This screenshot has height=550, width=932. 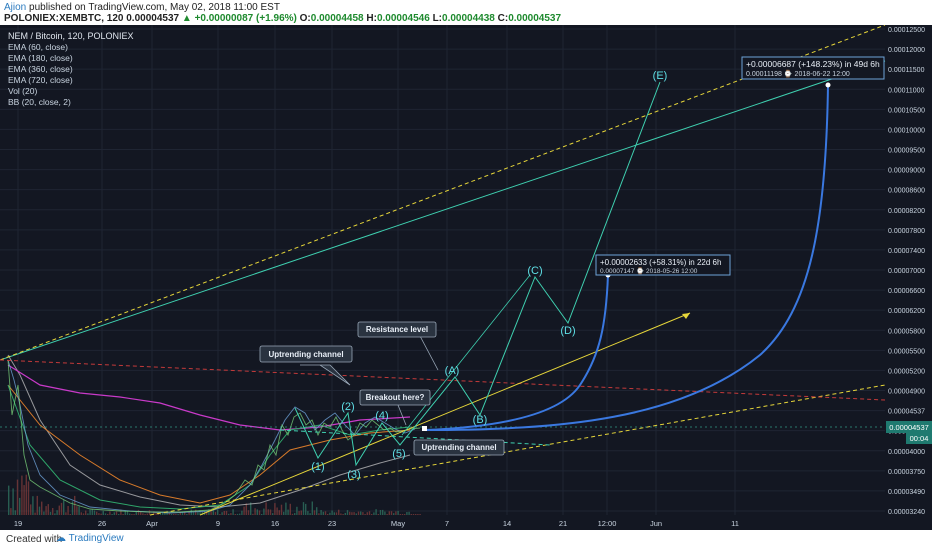 What do you see at coordinates (906, 191) in the screenshot?
I see `y-tick-label: 0.00008600` at bounding box center [906, 191].